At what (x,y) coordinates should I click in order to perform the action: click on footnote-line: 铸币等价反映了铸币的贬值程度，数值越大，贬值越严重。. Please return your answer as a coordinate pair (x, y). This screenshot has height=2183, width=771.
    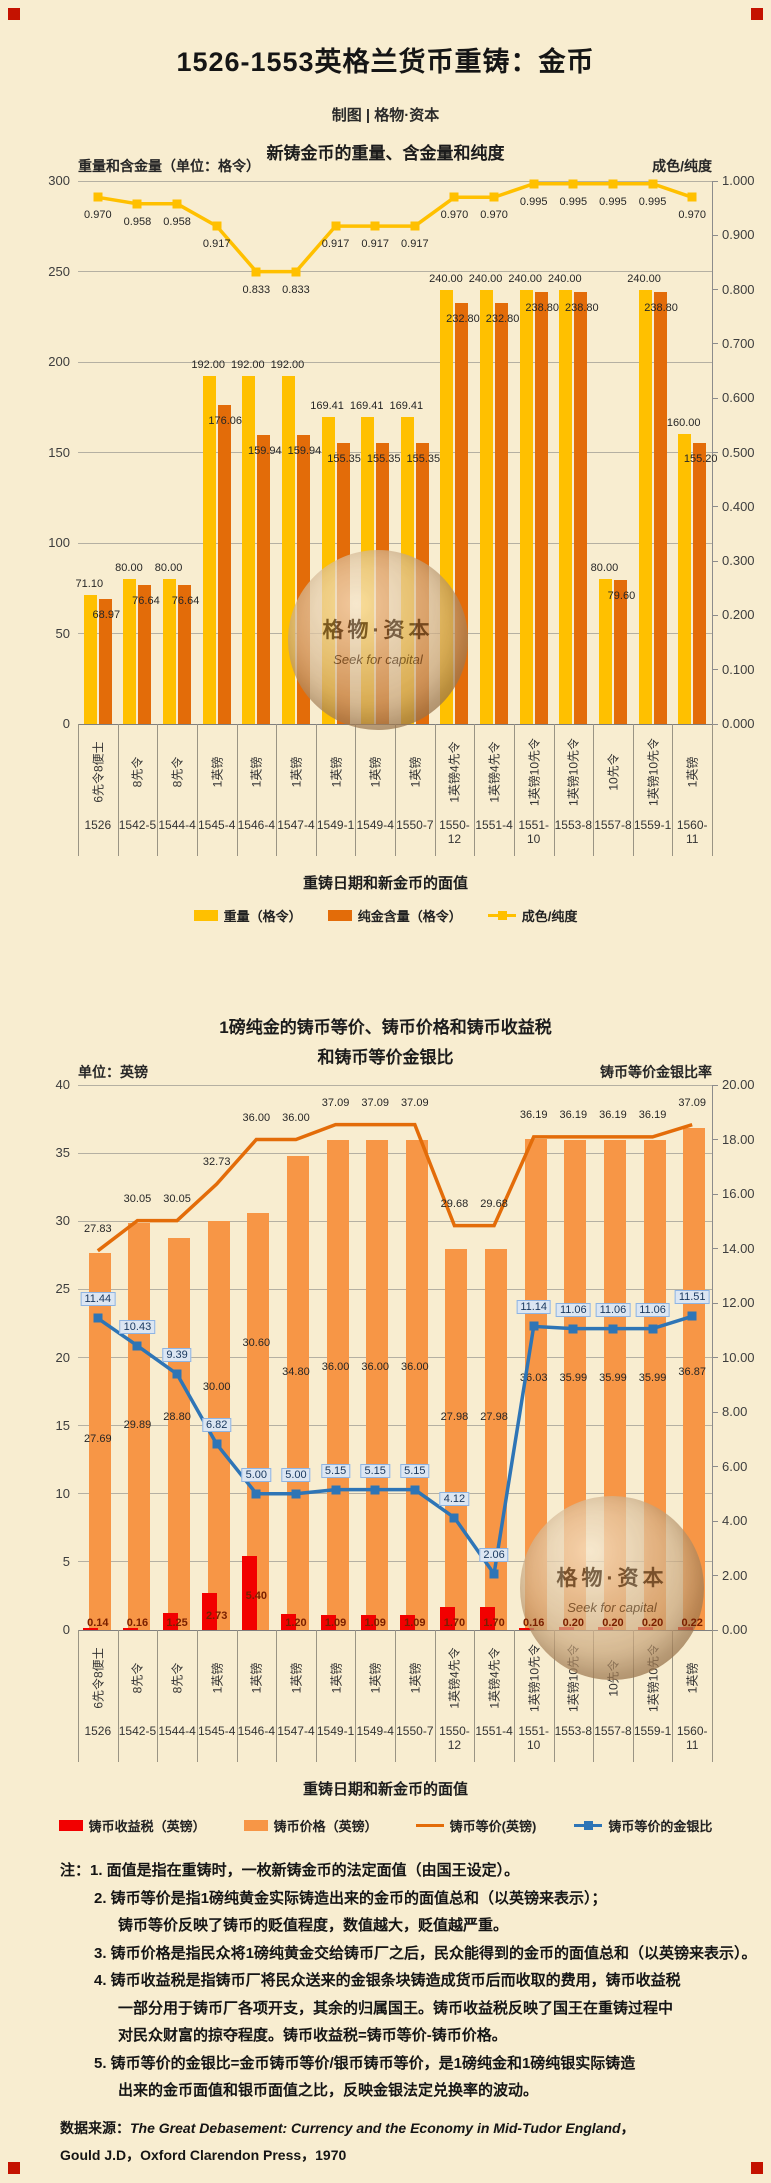
    Looking at the image, I should click on (313, 1925).